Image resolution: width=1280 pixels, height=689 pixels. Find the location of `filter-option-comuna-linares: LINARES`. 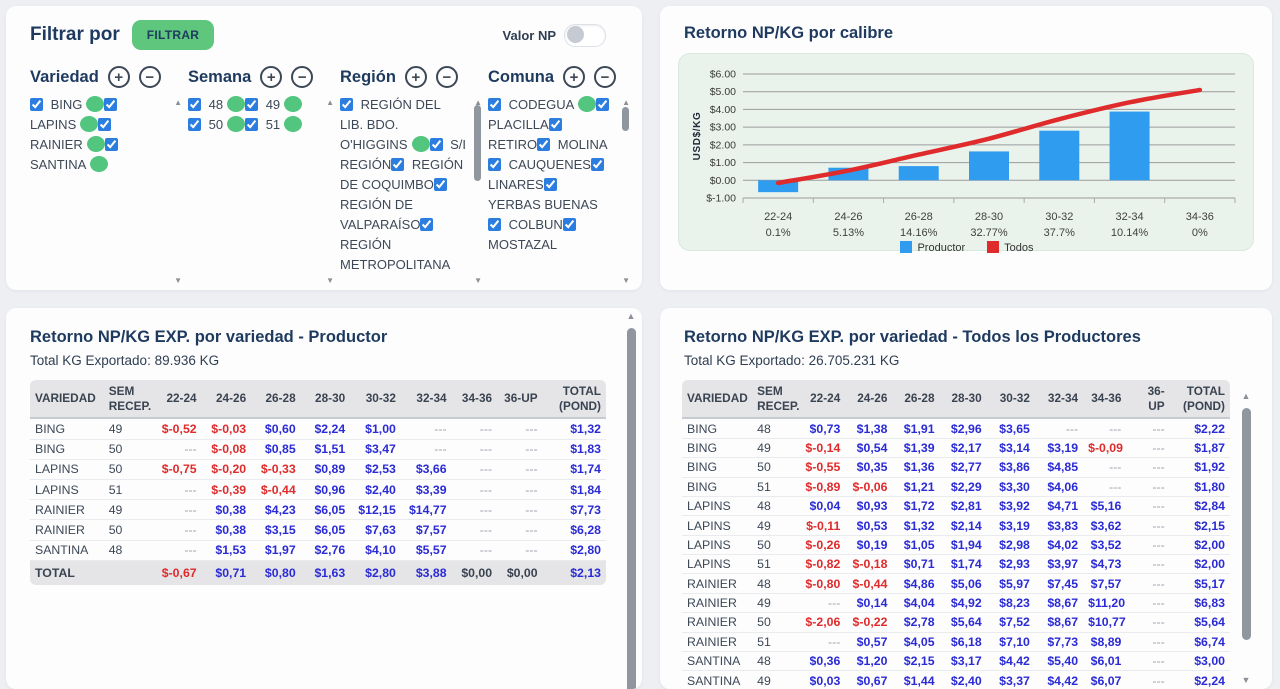

filter-option-comuna-linares: LINARES is located at coordinates (548, 174).